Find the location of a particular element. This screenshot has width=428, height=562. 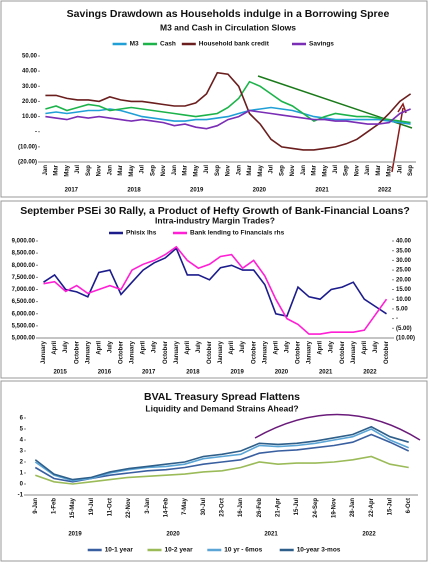

y-tick-label: 7,500.00 is located at coordinates (24, 278).